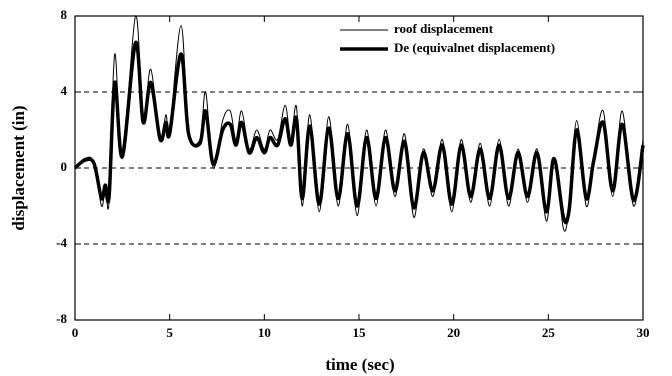  What do you see at coordinates (549, 332) in the screenshot?
I see `x-tick-label: 25` at bounding box center [549, 332].